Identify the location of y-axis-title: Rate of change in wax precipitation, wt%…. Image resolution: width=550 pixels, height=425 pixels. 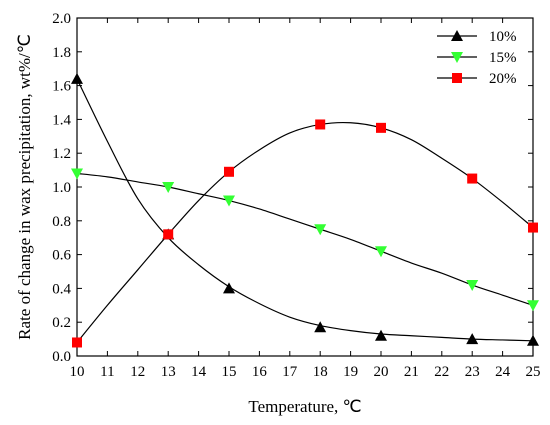
(24, 187).